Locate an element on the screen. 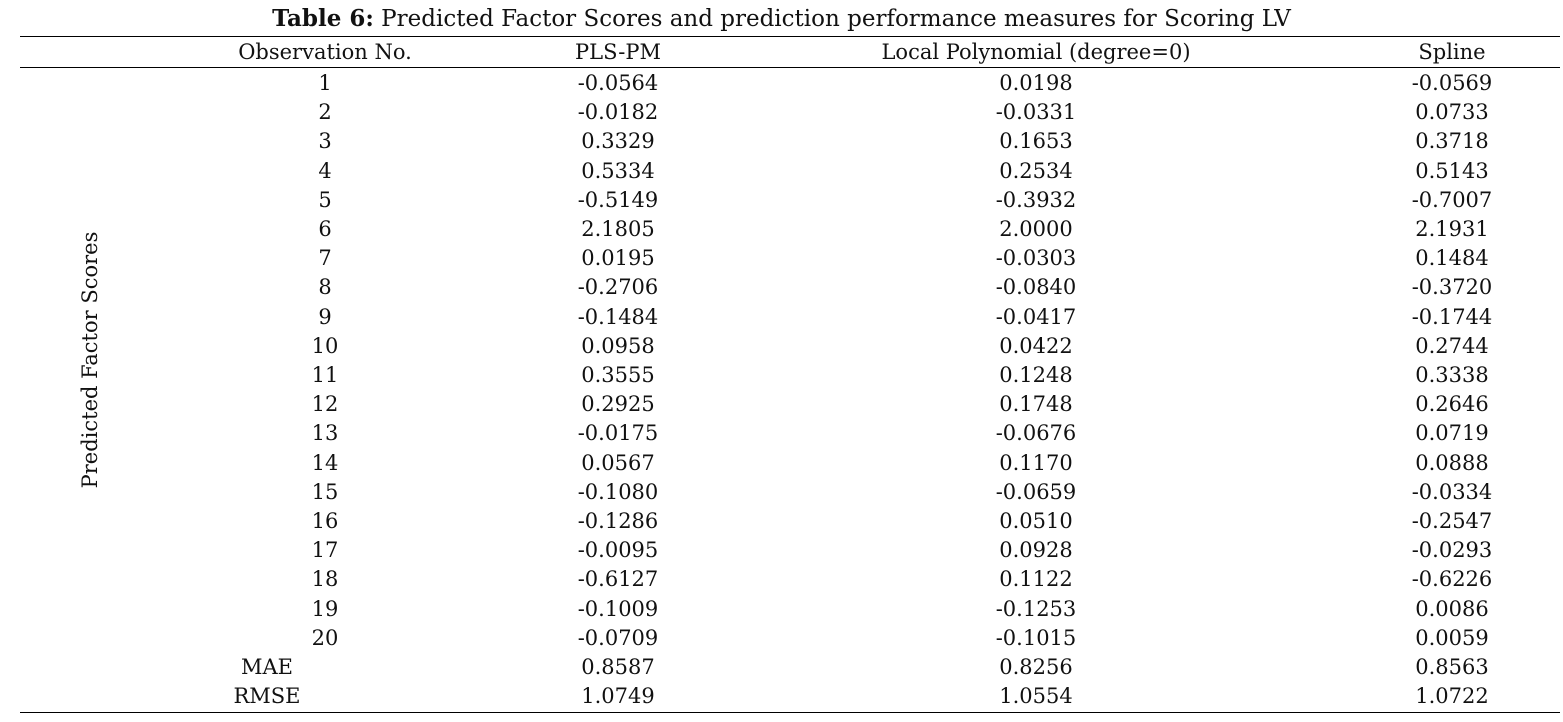 Image resolution: width=1563 pixels, height=722 pixels. pls-pm-cell: -0.1009 is located at coordinates (618, 608).